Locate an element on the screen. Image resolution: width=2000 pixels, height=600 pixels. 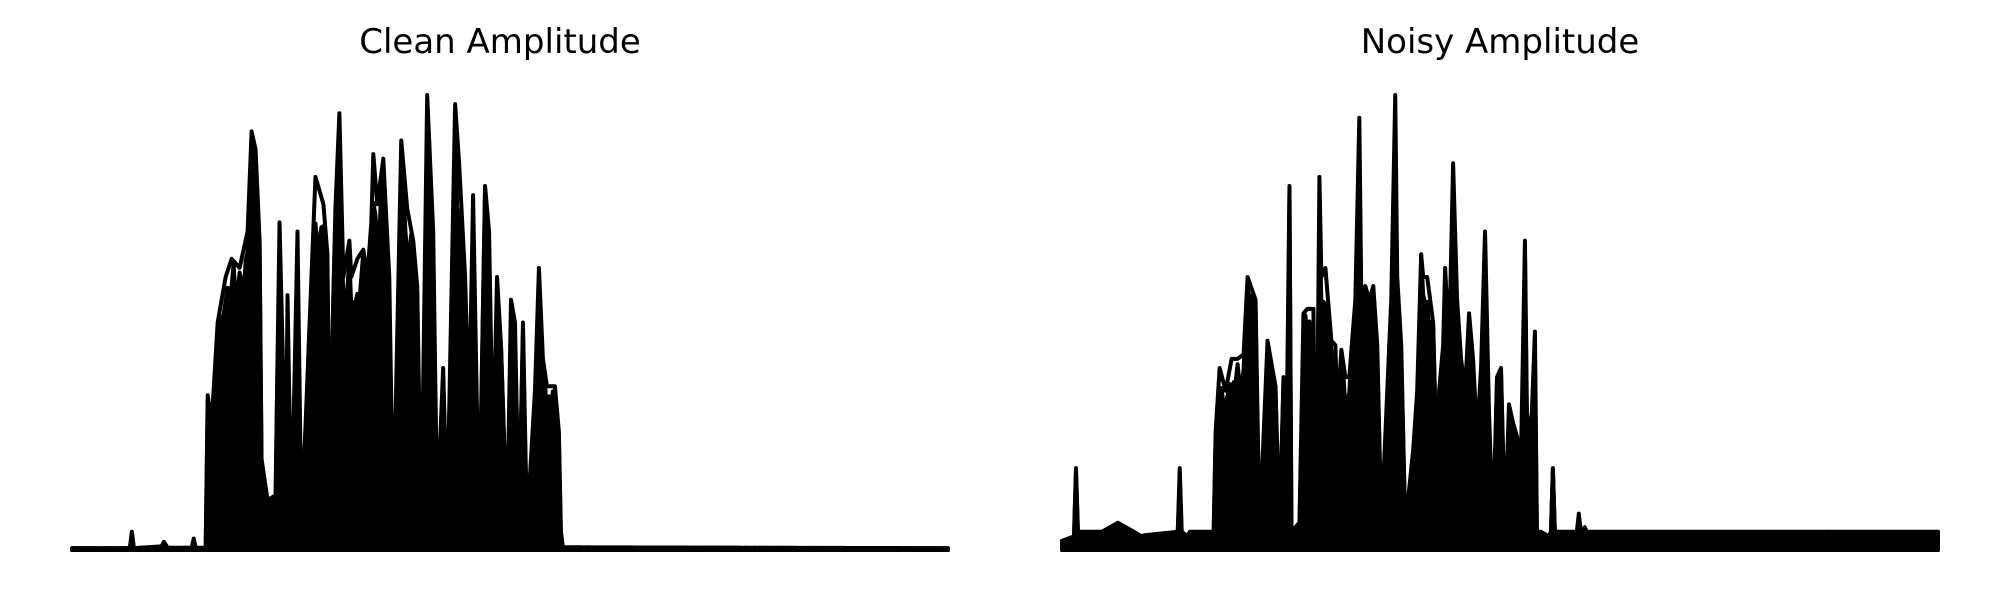
chart-title-clean: Clean Amplitude is located at coordinates (500, 42).